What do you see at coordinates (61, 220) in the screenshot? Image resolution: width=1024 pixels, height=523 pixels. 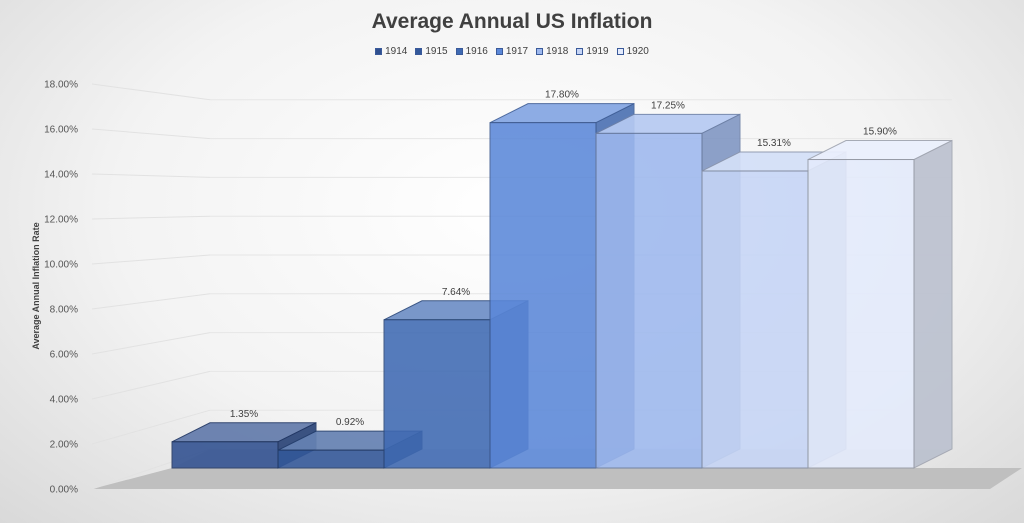 I see `y-tick-label: 12.00%` at bounding box center [61, 220].